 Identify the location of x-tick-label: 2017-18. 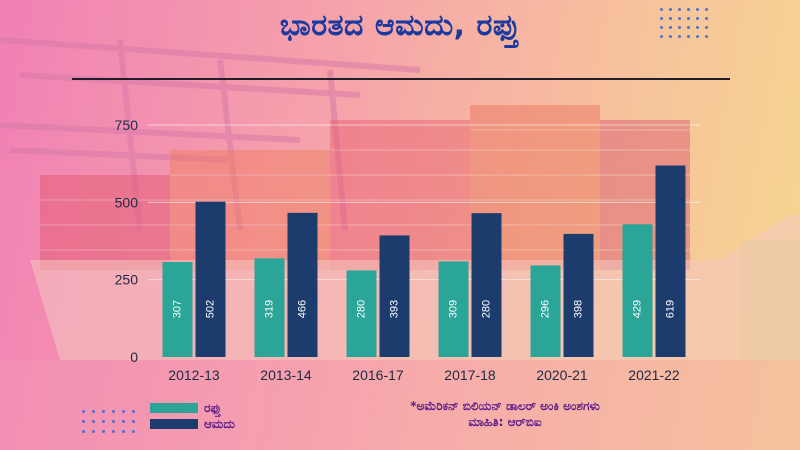
(470, 375).